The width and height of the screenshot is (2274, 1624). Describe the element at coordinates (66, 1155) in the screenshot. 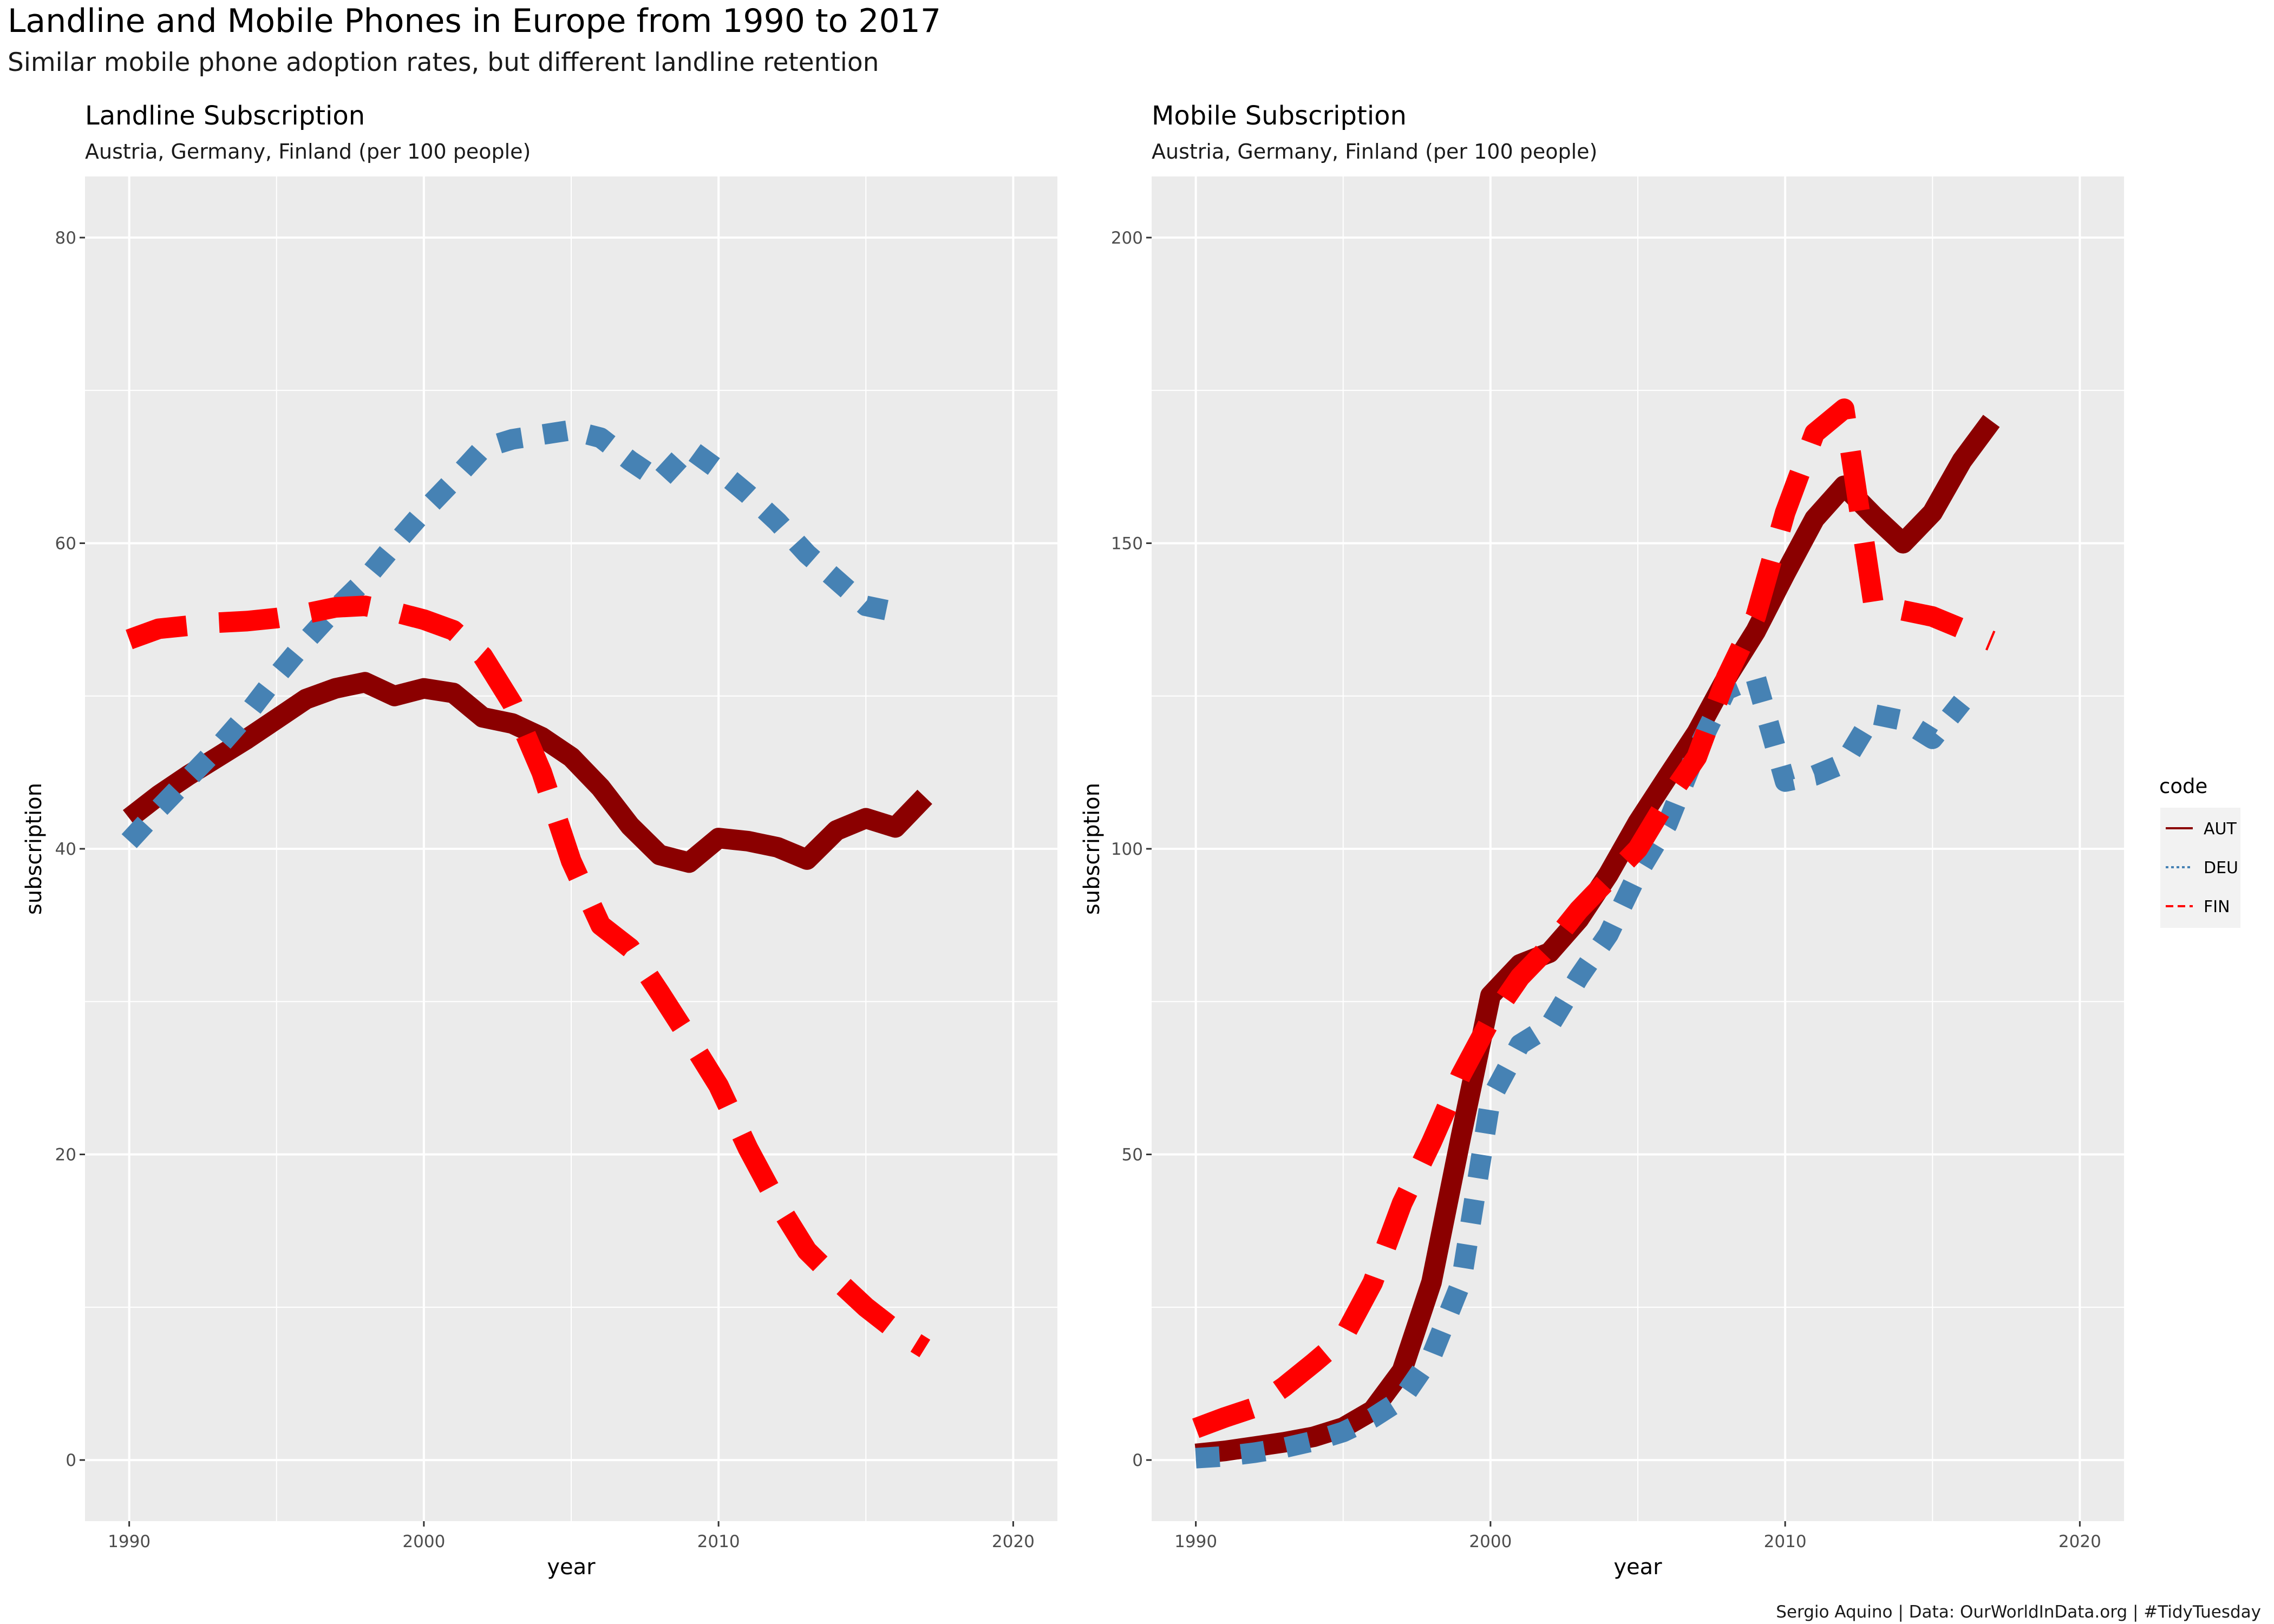

I see `landline-y-tick-label: 20` at that location.